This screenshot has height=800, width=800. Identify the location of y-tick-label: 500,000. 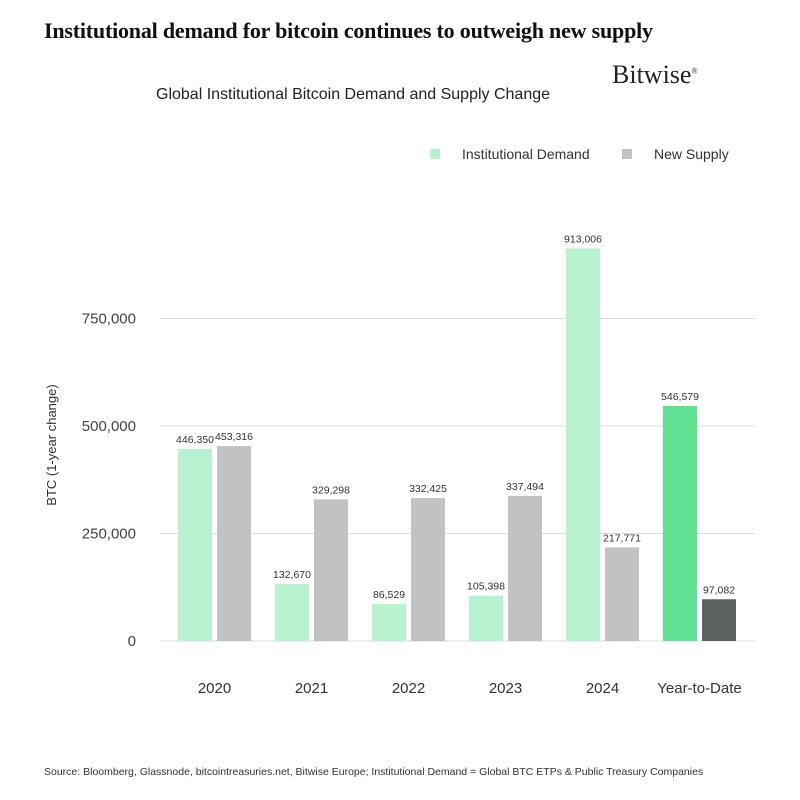
(109, 426).